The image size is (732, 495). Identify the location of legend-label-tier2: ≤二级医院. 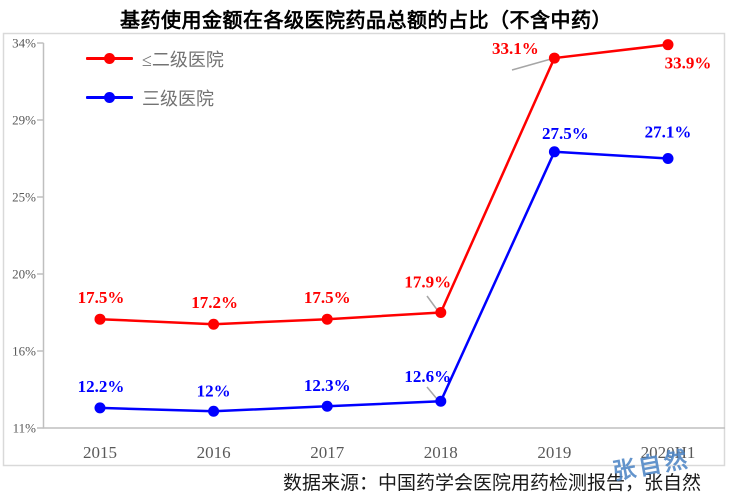
(183, 59).